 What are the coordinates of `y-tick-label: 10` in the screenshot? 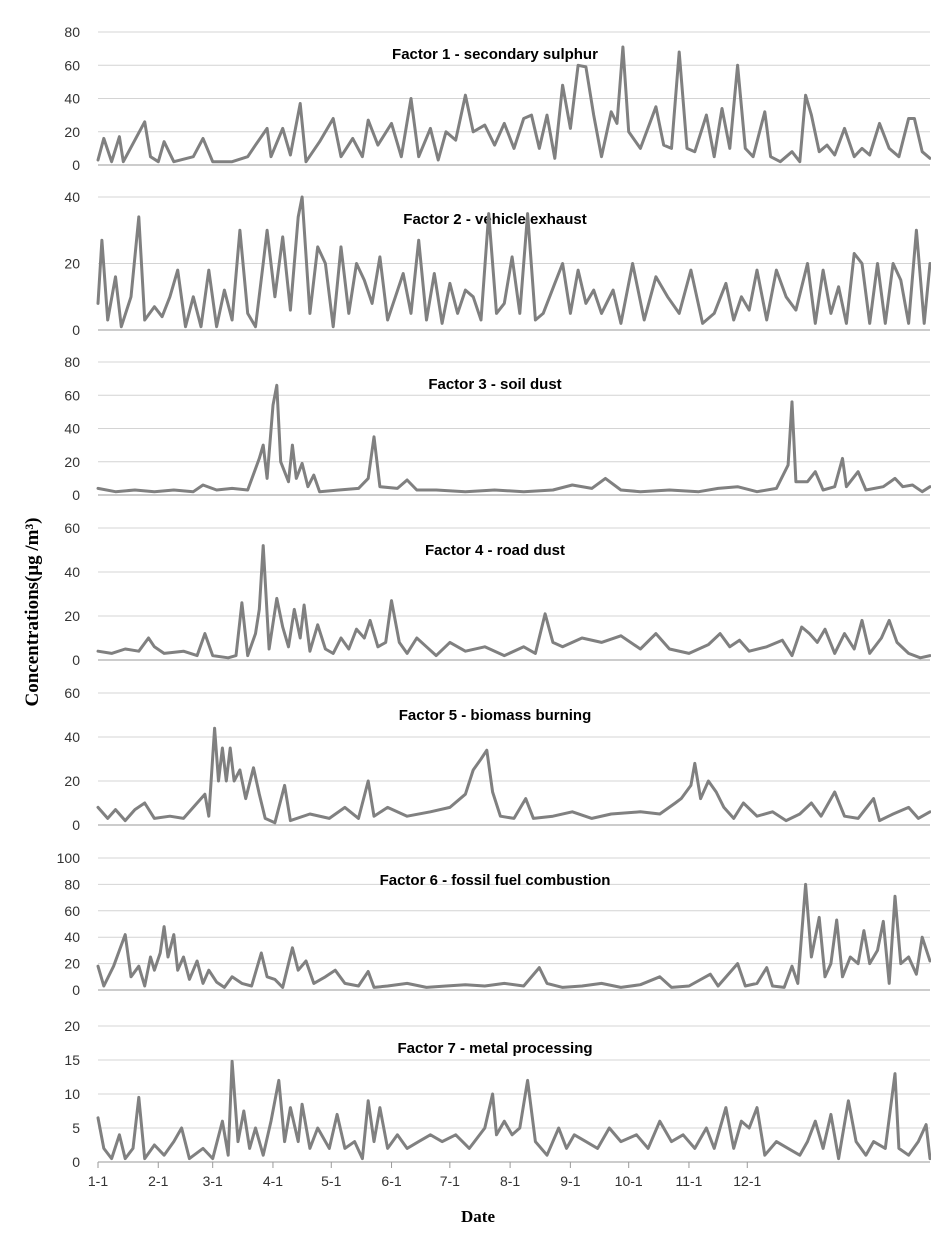 It's located at (72, 1094).